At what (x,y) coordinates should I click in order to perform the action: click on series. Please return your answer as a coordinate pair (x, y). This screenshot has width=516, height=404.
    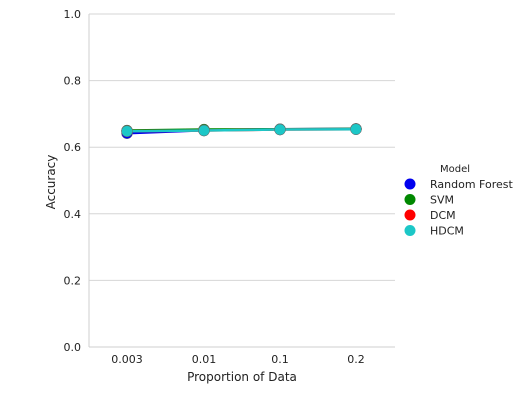
    Looking at the image, I should click on (241, 131).